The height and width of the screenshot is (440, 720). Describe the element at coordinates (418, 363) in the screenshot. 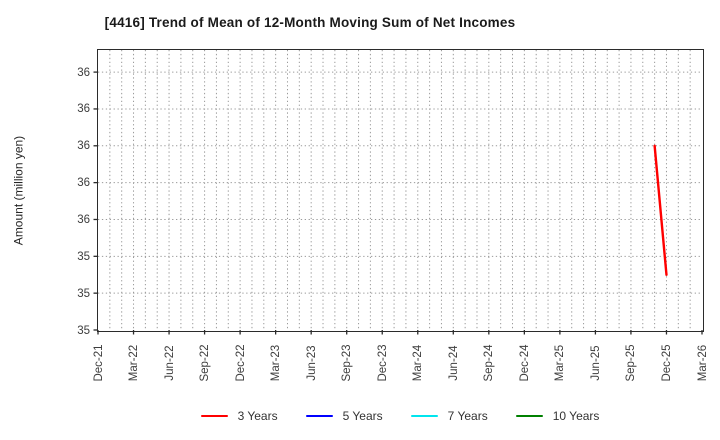

I see `x-tick-label: Mar-24` at that location.